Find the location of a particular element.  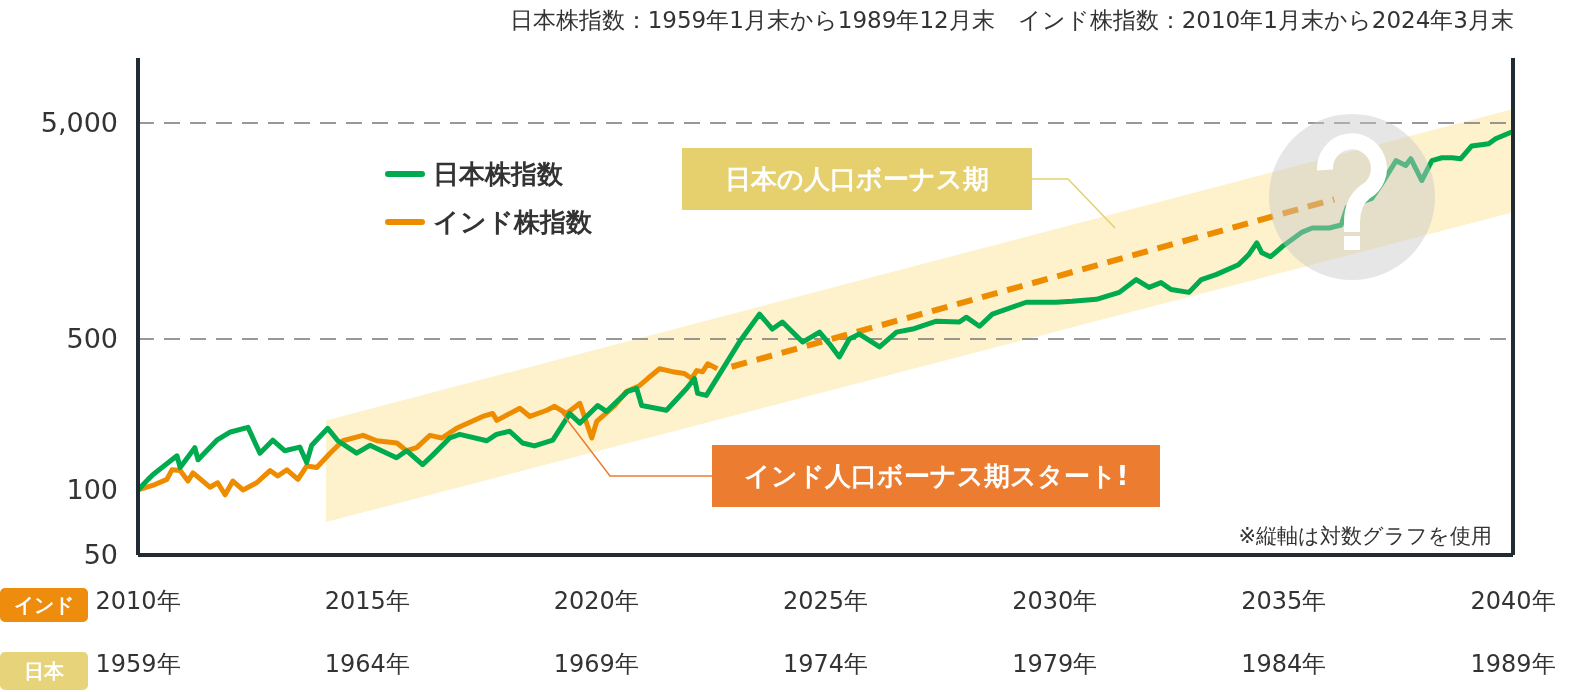

x-tick-label: 2035年 is located at coordinates (1284, 601).